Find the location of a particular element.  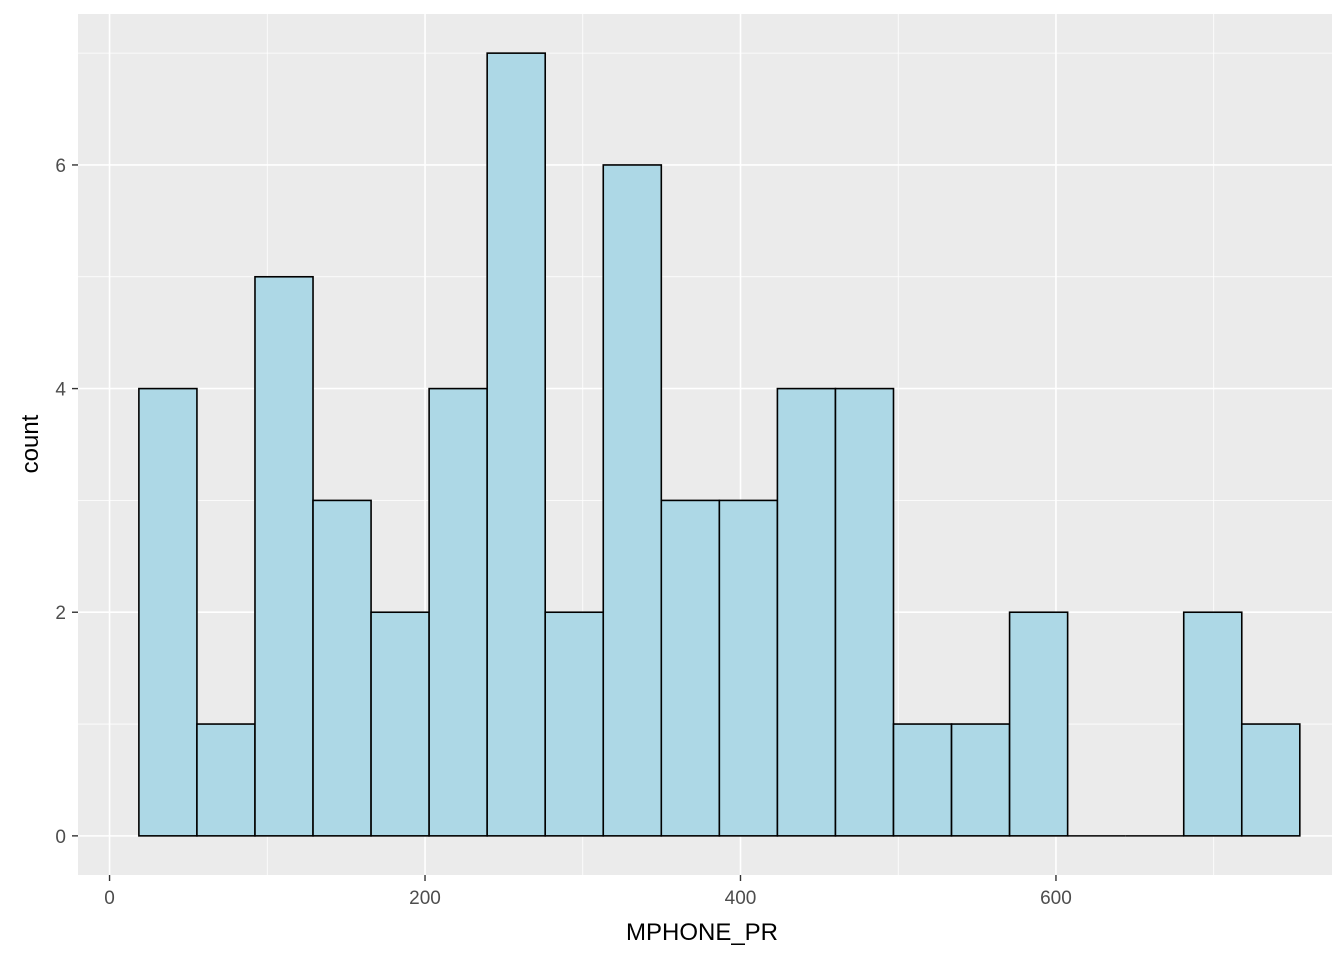

x-tick-label: 0 is located at coordinates (109, 898).